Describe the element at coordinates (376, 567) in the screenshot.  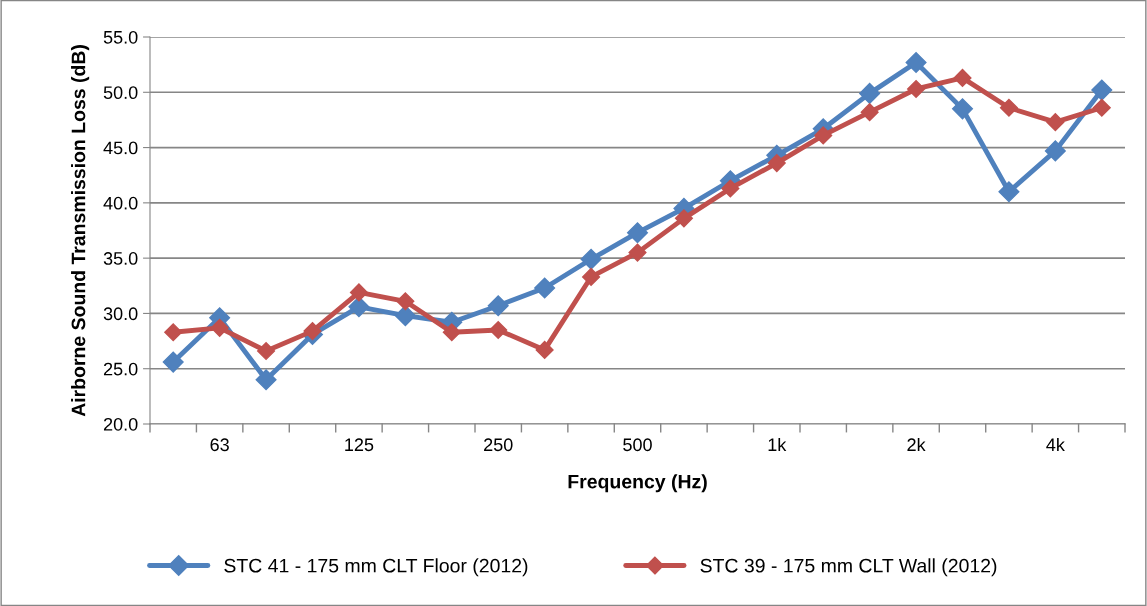
I see `legend-label: STC 41 - 175 mm CLT Floor (2012)` at that location.